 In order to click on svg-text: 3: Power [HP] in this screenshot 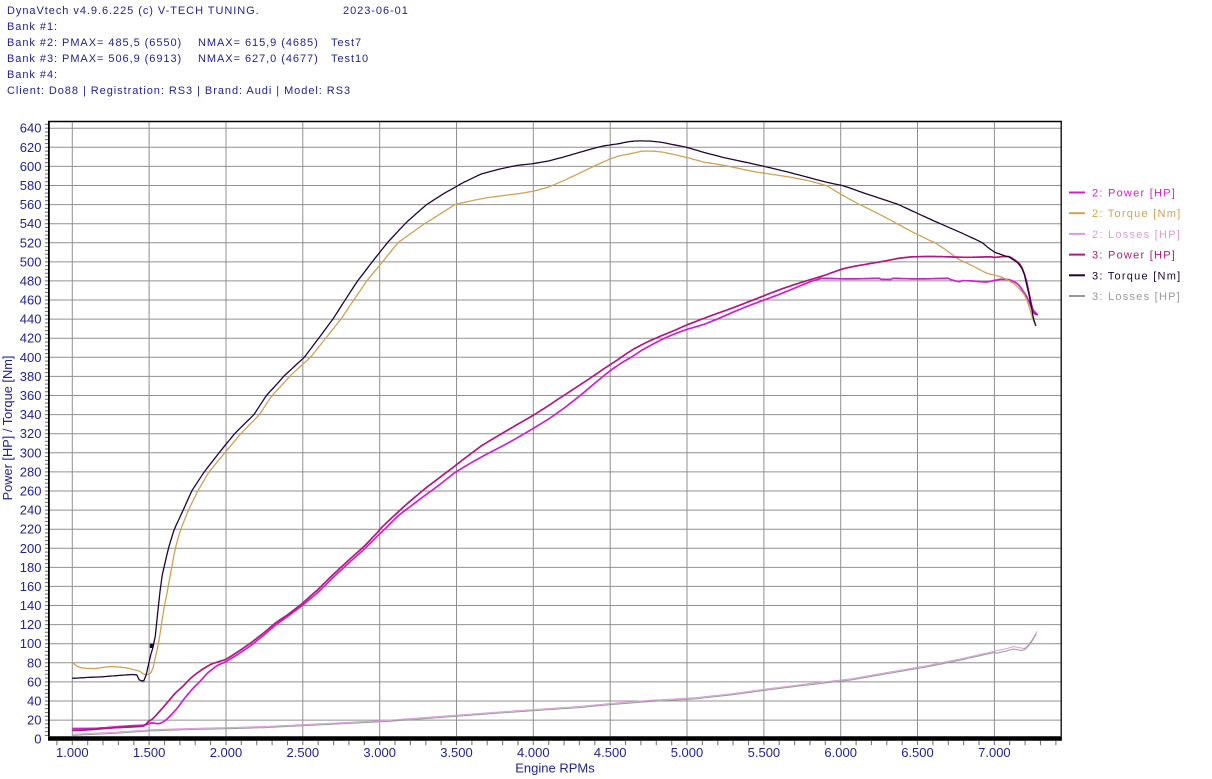, I will do `click(1134, 256)`.